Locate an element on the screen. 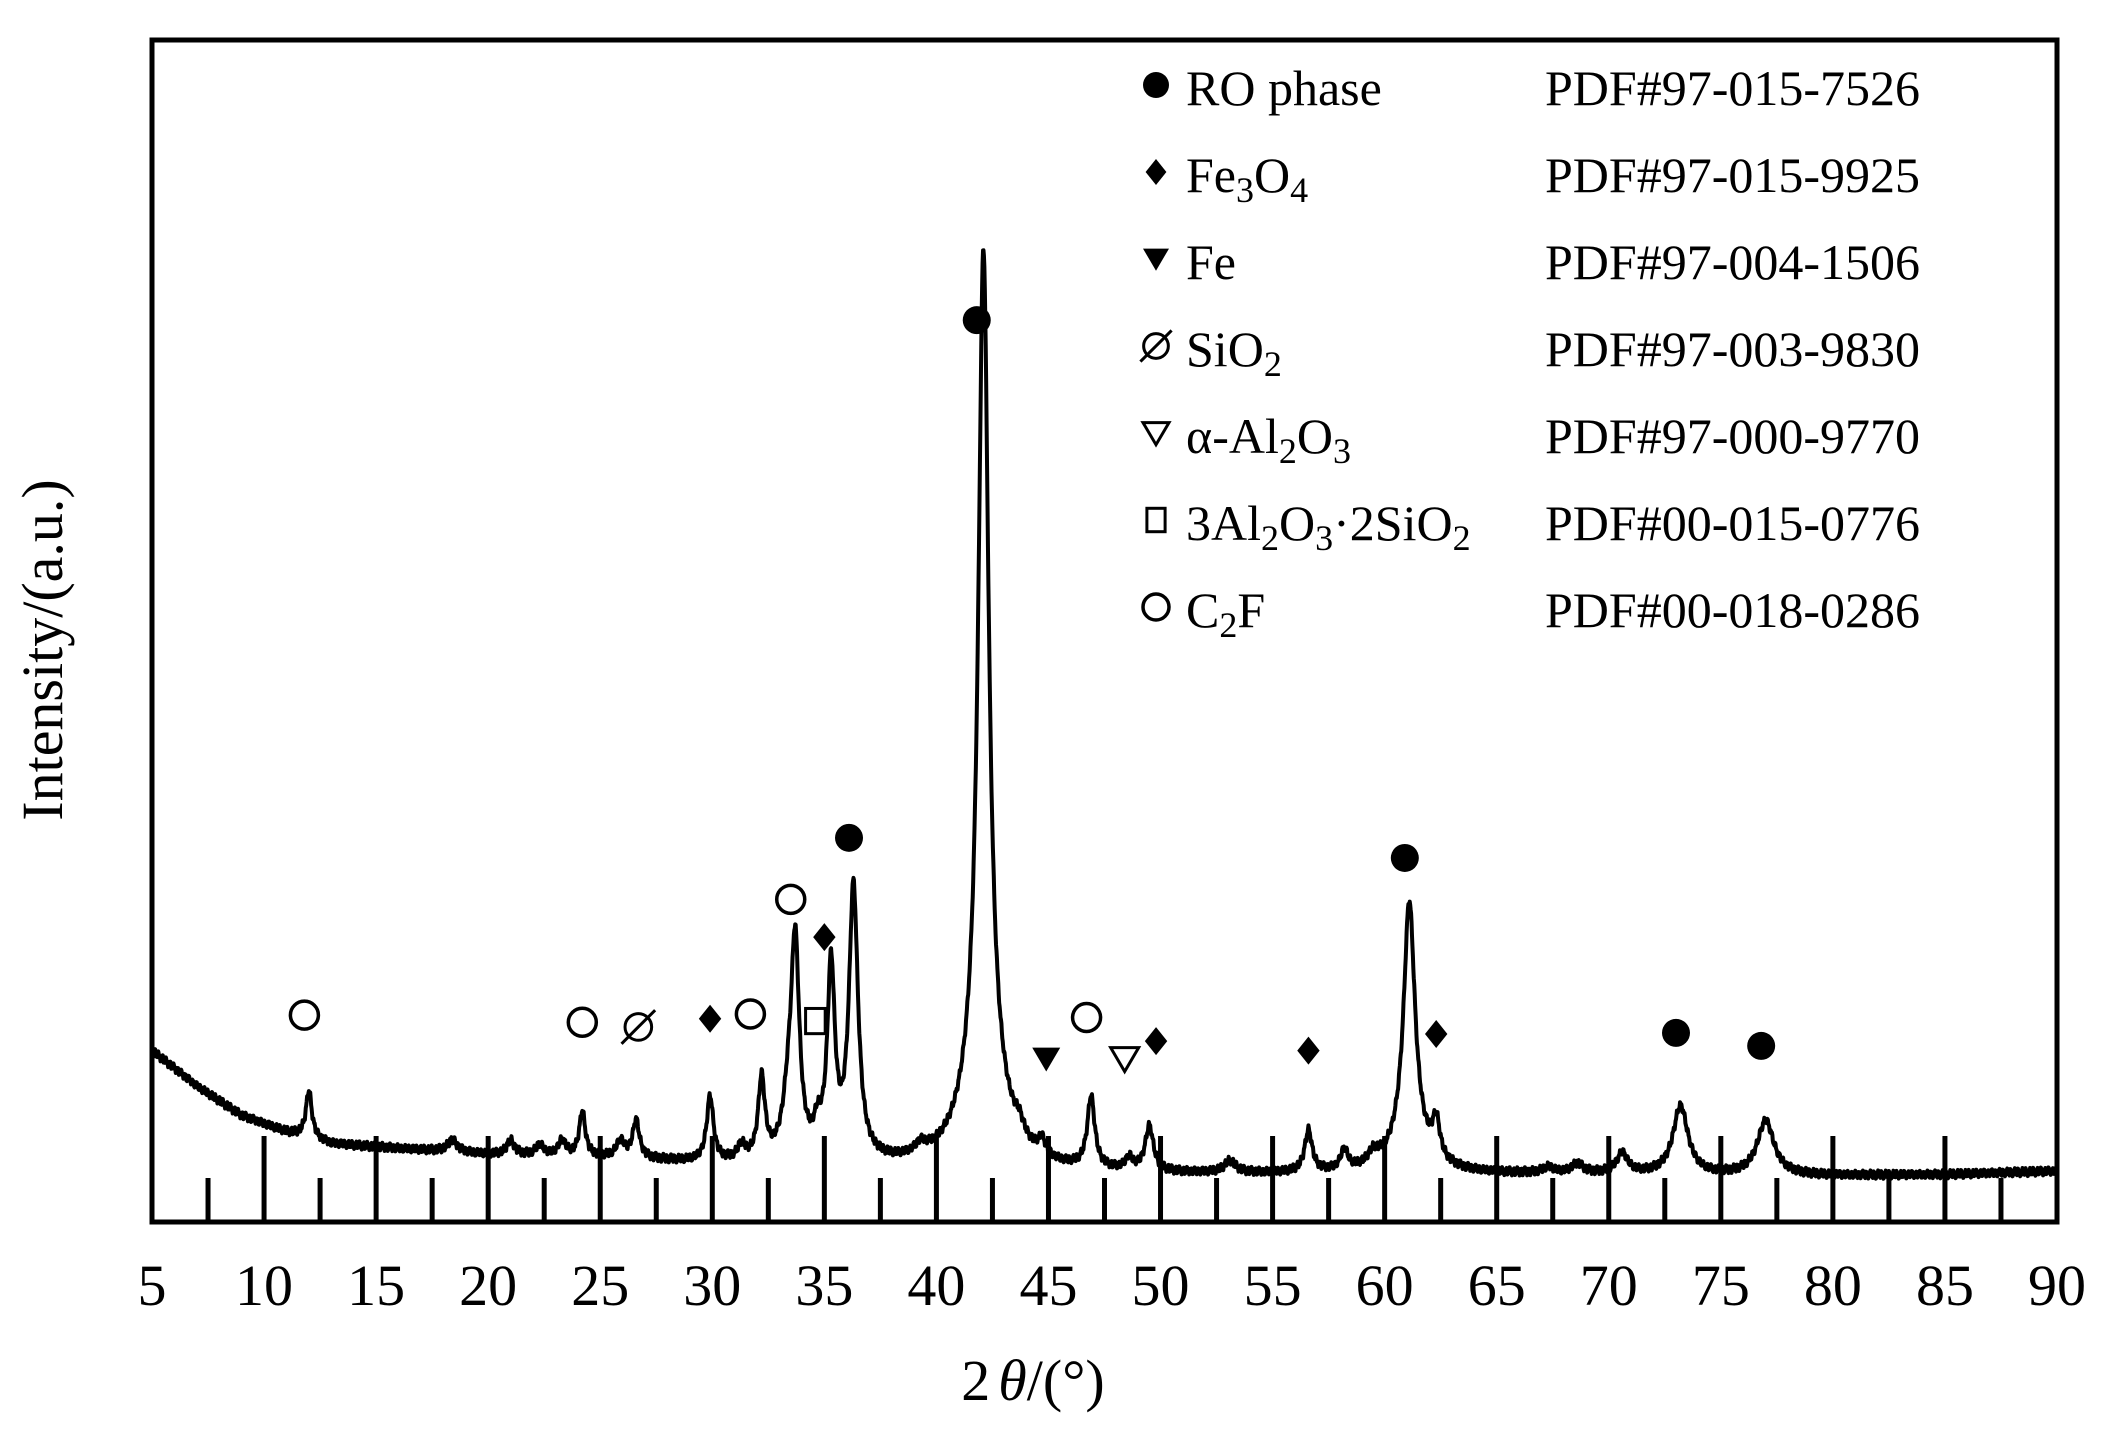 This screenshot has width=2110, height=1444. x-axis-label-unit: /(°) is located at coordinates (1066, 1380).